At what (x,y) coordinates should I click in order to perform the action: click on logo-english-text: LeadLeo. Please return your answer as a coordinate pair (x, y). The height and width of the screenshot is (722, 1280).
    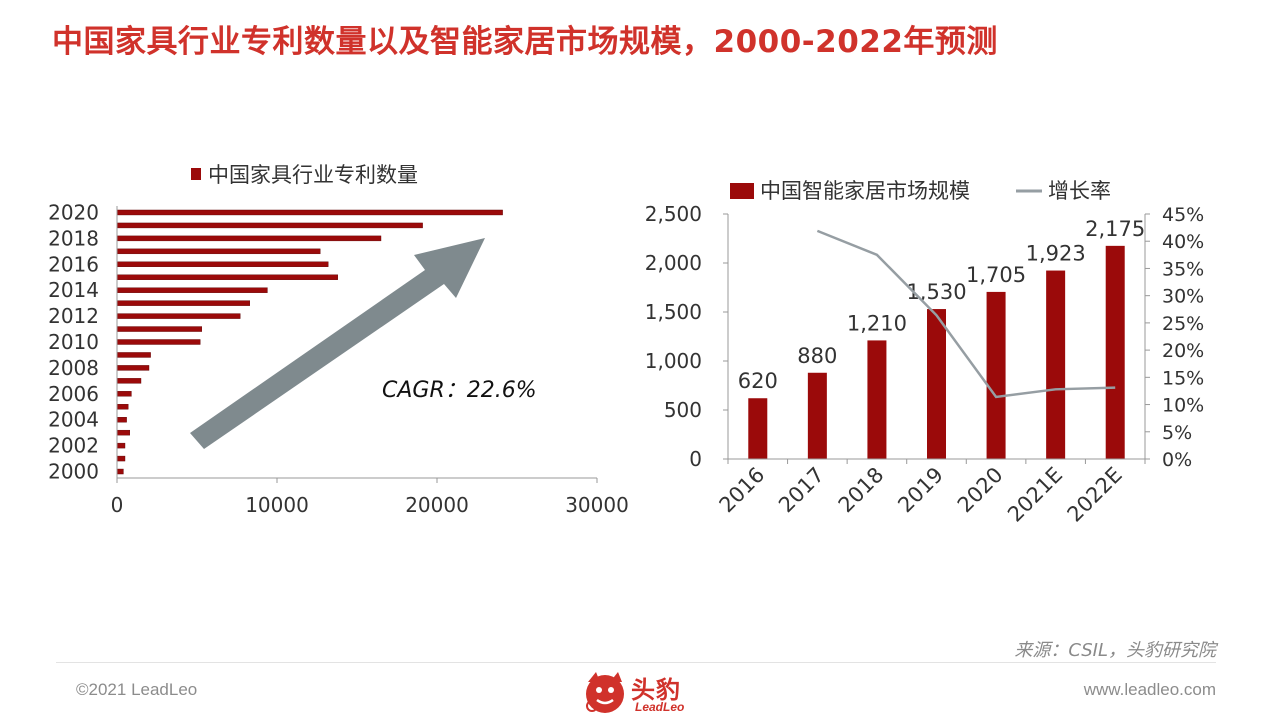
    Looking at the image, I should click on (660, 707).